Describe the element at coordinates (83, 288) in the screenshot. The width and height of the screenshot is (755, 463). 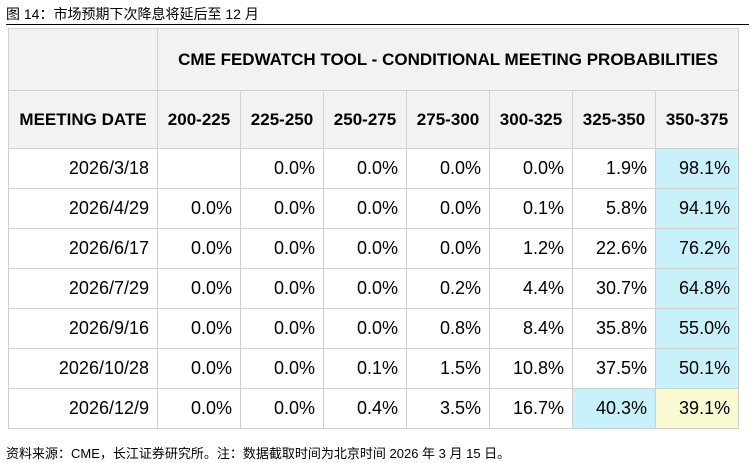
I see `meeting-date: 2026/7/29` at that location.